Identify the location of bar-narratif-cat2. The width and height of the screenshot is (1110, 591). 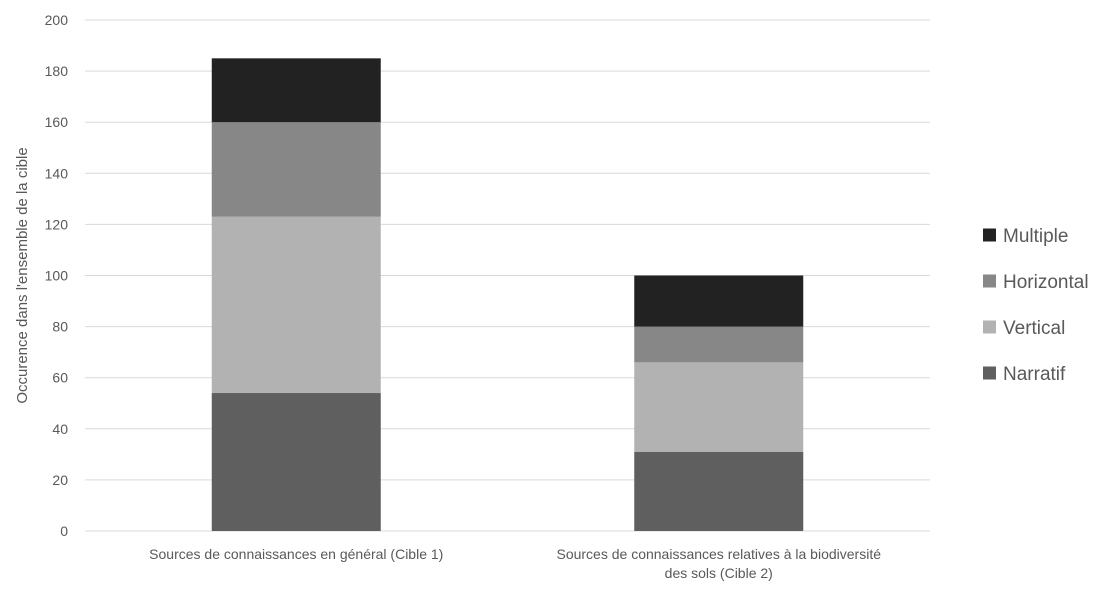
(719, 491).